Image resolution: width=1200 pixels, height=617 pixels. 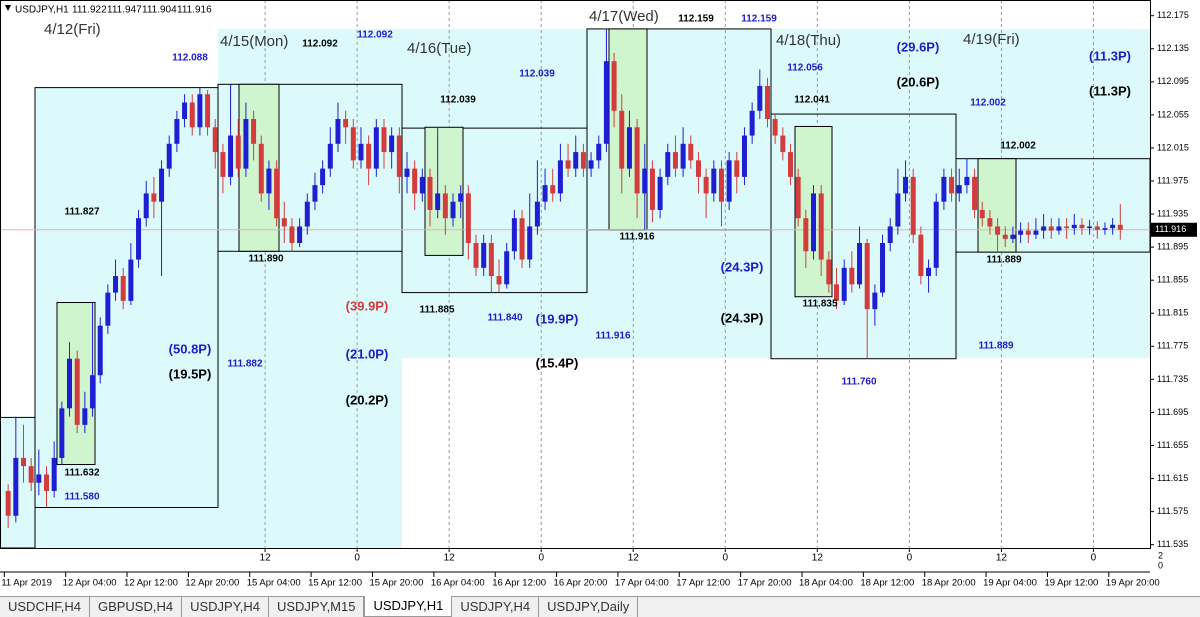 What do you see at coordinates (812, 100) in the screenshot?
I see `price-note: 112.041` at bounding box center [812, 100].